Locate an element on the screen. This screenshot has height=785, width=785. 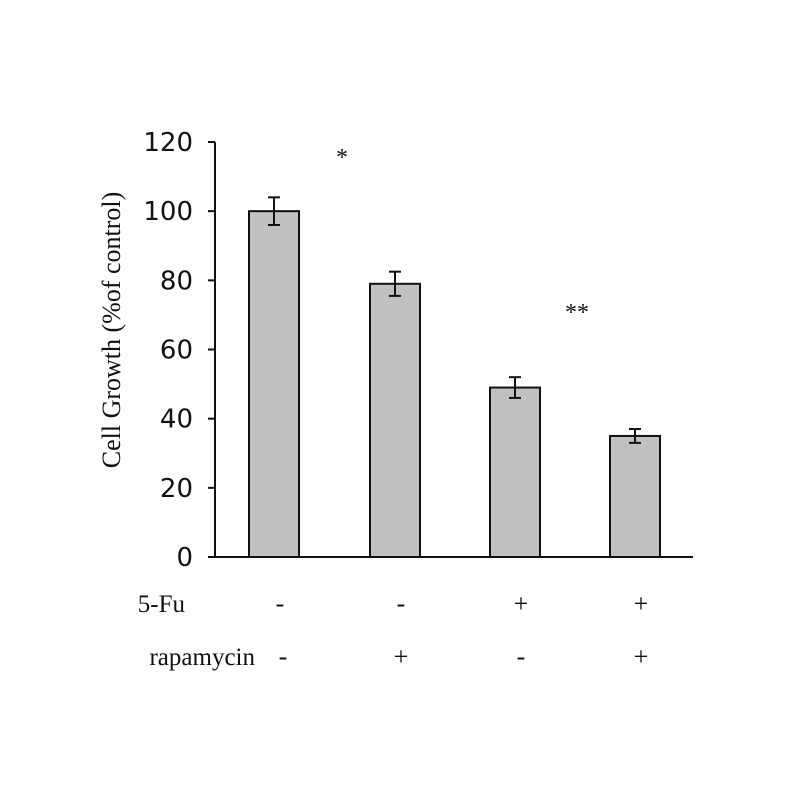
y-axis-label: Cell Growth (%of control) is located at coordinates (111, 330).